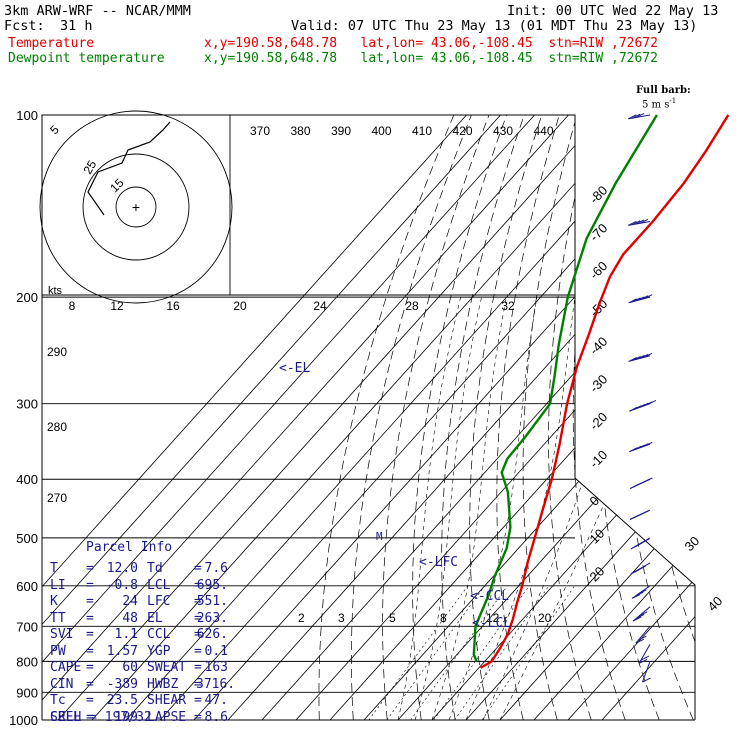 This screenshot has height=740, width=740. I want to click on hodograph-ring-label: 15, so click(117, 186).